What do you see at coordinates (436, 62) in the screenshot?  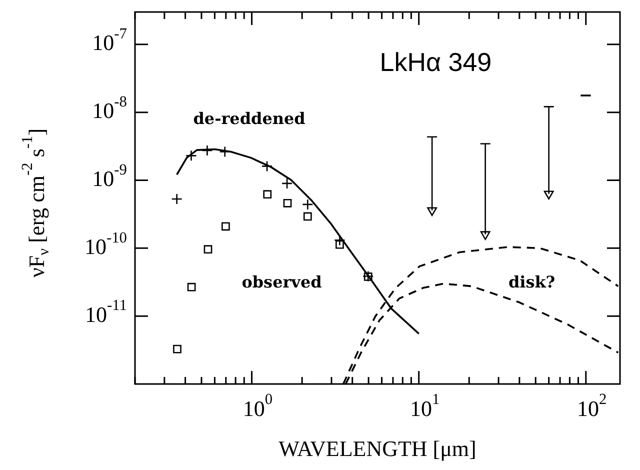 I see `text: LkHα 349` at bounding box center [436, 62].